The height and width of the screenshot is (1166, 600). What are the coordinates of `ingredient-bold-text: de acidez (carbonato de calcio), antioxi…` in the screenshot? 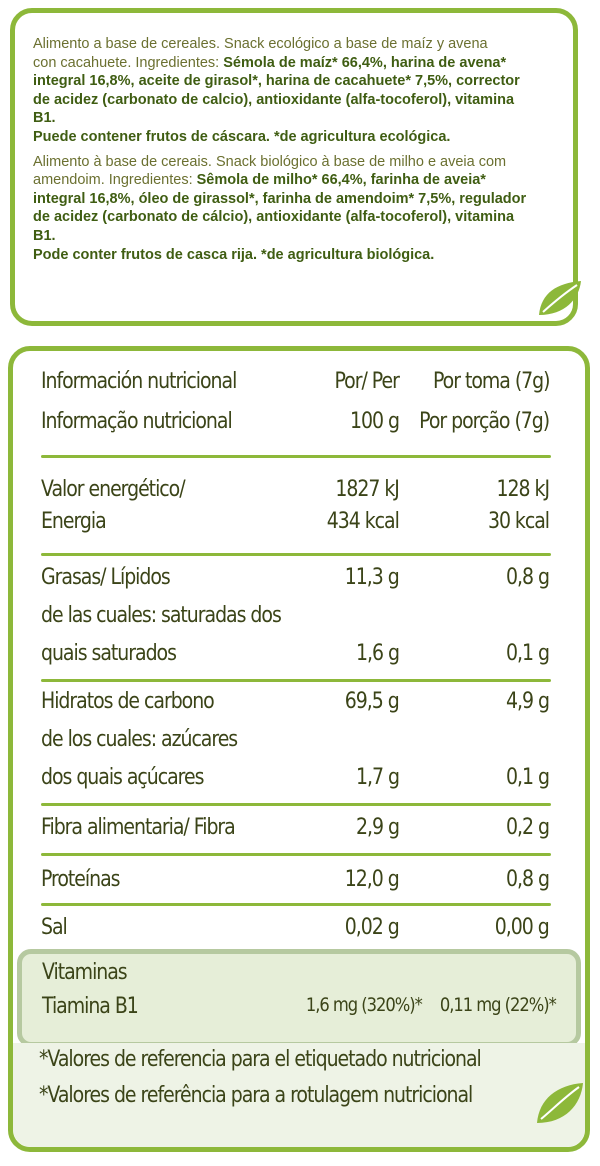 It's located at (274, 99).